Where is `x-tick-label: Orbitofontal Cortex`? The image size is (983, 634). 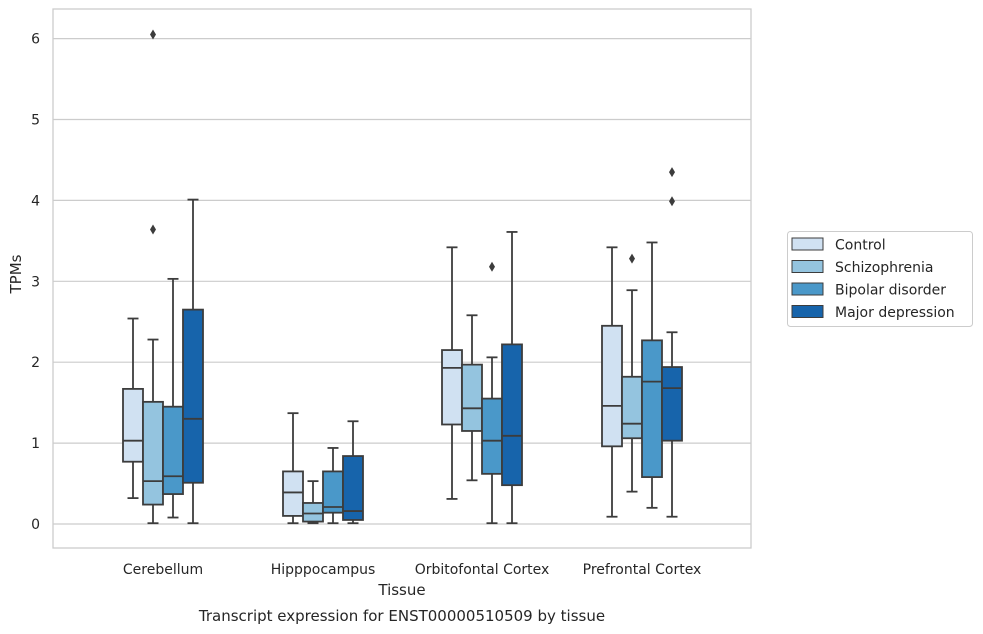 x-tick-label: Orbitofontal Cortex is located at coordinates (482, 570).